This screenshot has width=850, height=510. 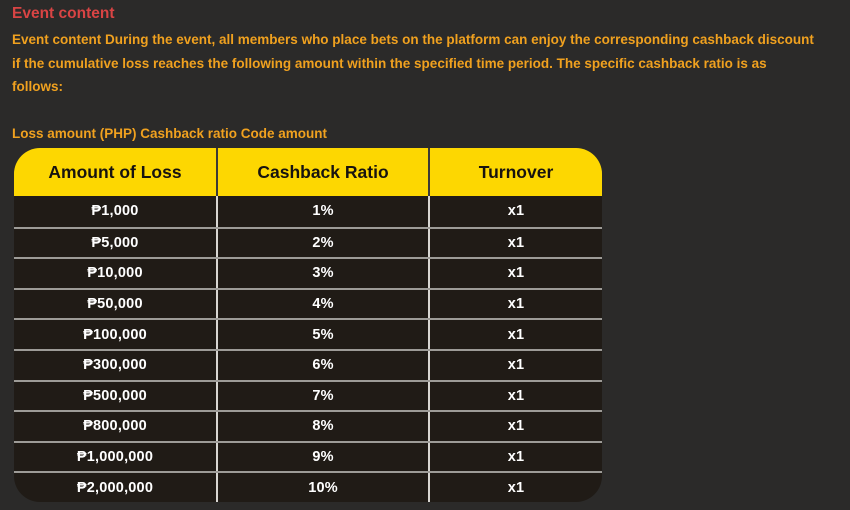 I want to click on header-cashback-ratio: Cashback Ratio, so click(x=324, y=172).